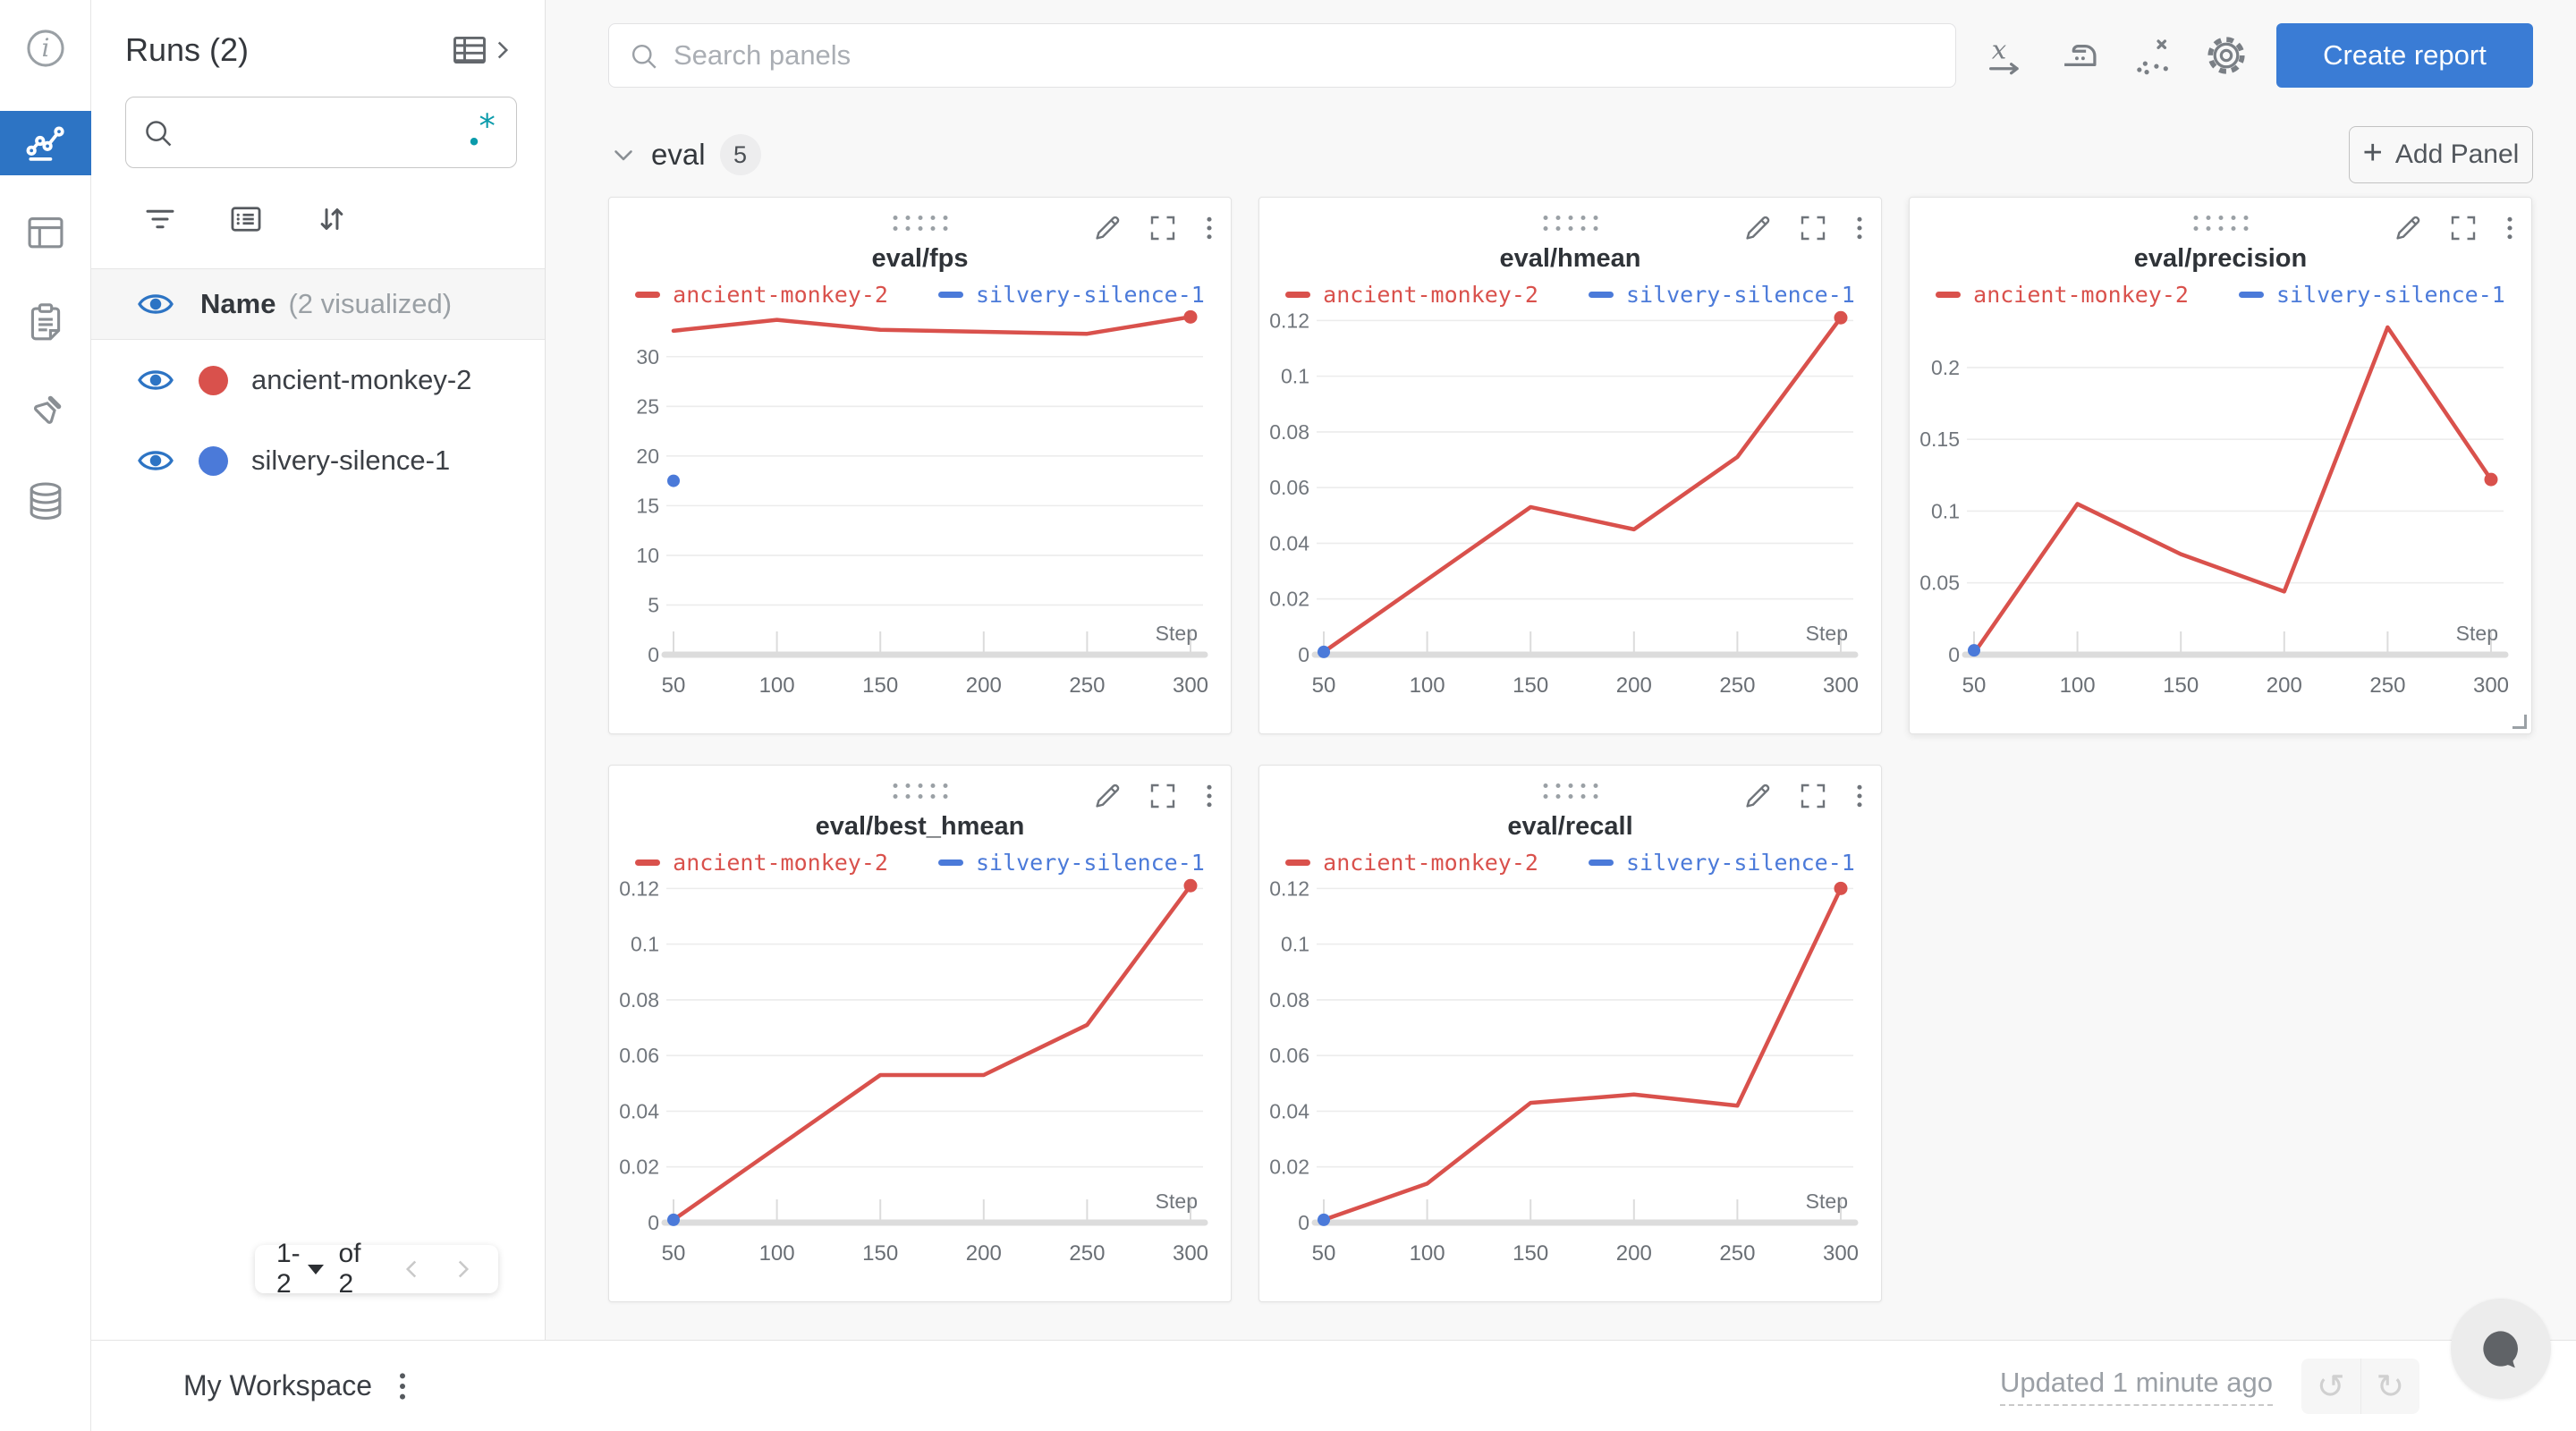  I want to click on redo-button: ↻, so click(2390, 1386).